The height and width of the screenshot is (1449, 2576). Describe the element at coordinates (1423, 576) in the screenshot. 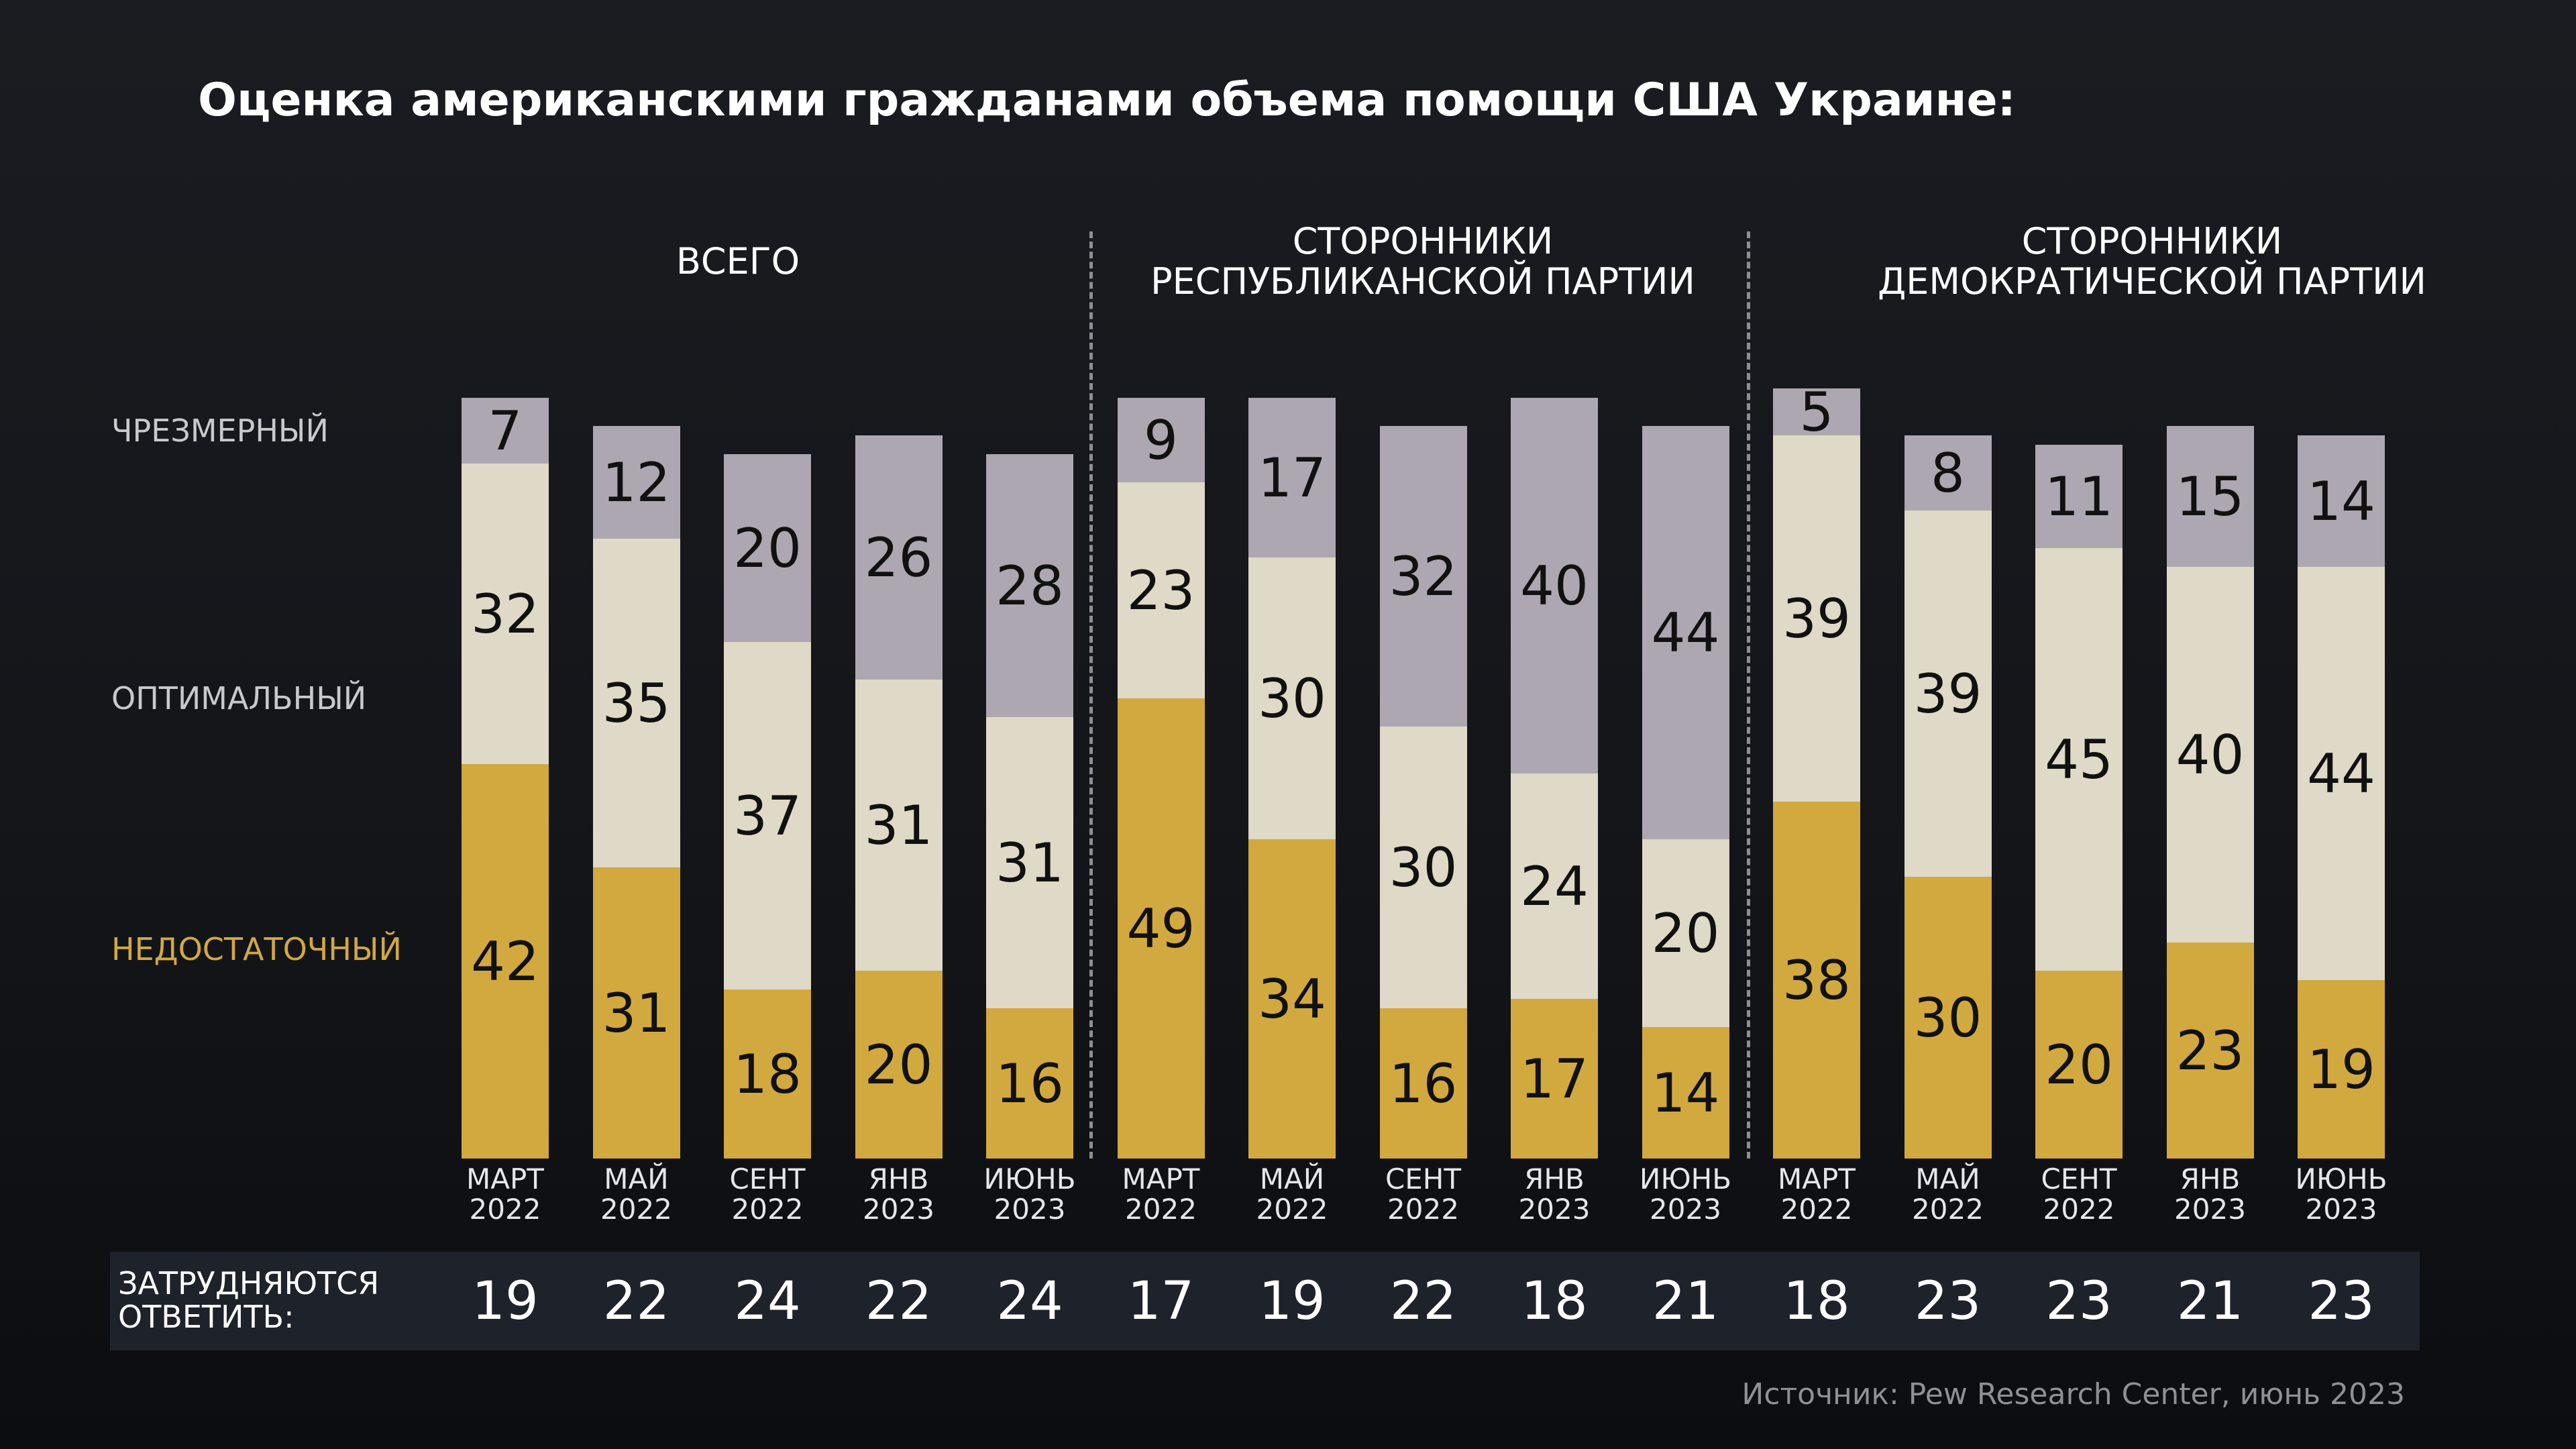

I see `data-label: 32` at that location.